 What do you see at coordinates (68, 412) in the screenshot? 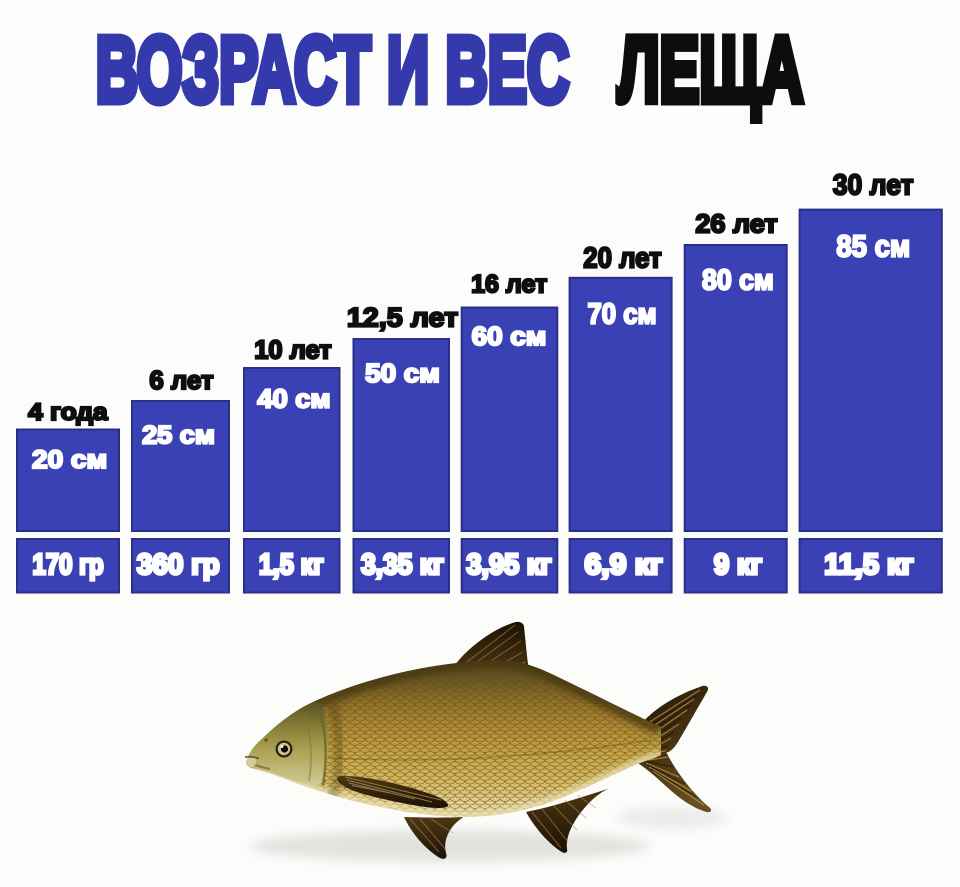
I see `svg-text: 4 года` at bounding box center [68, 412].